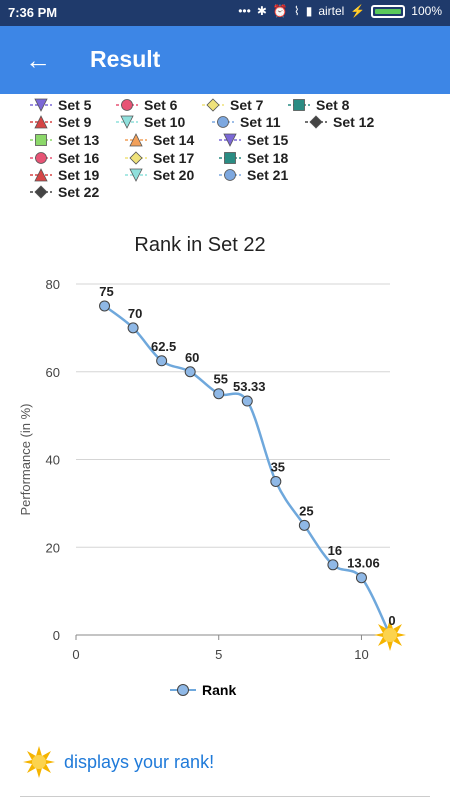 The image size is (450, 800). I want to click on legend-item-label: Set 12, so click(354, 122).